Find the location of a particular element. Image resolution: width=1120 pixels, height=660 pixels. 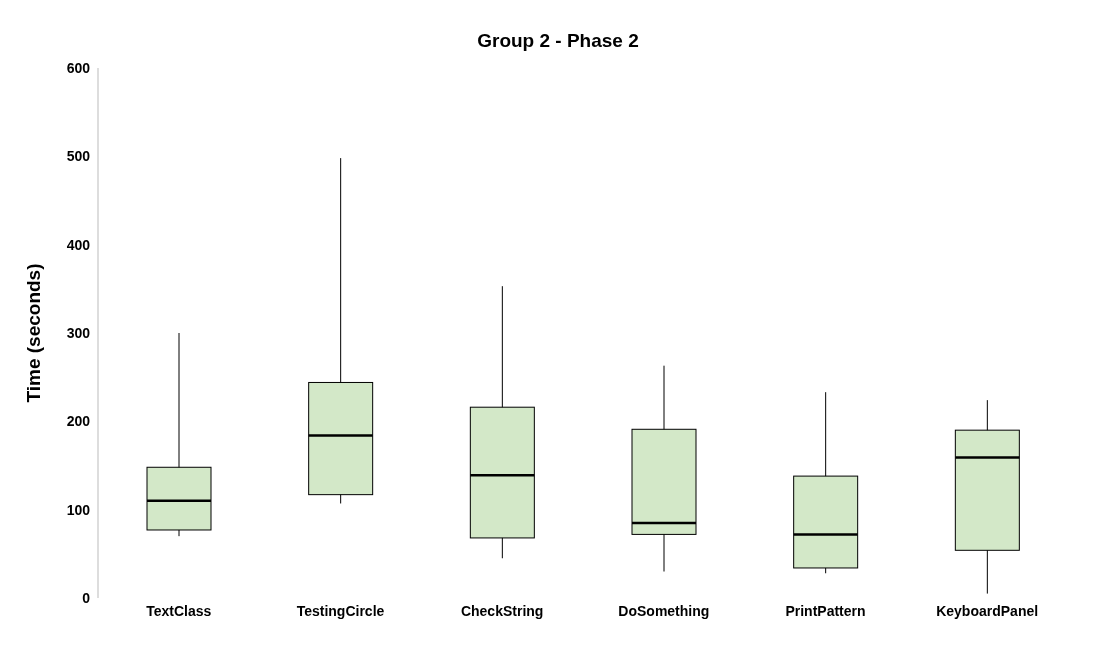

x-tick-label: TestingCircle is located at coordinates (340, 610).